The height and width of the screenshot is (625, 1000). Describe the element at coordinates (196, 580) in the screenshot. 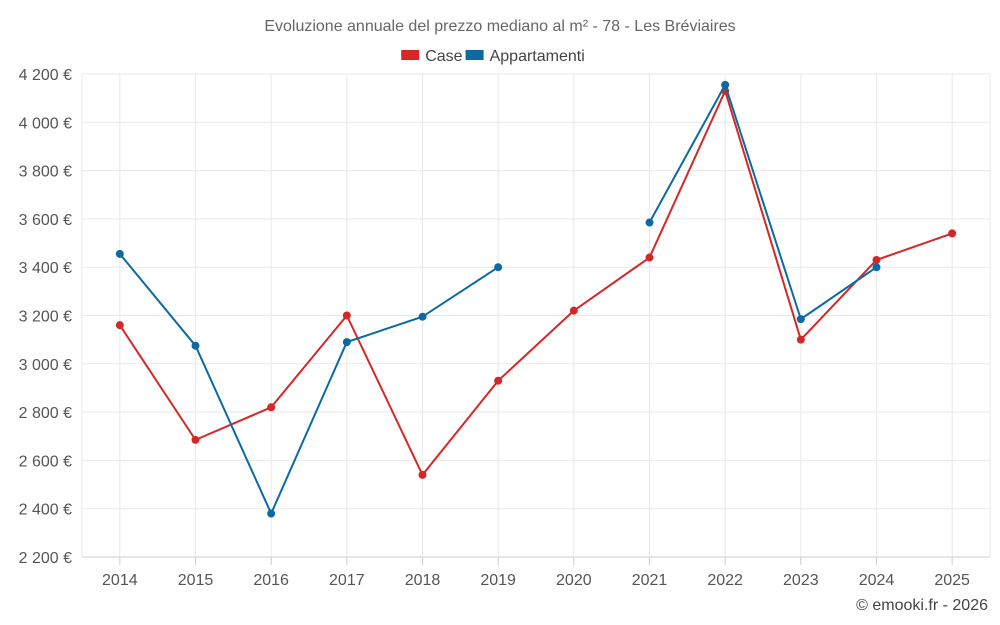

I see `x-tick-label: 2015` at that location.